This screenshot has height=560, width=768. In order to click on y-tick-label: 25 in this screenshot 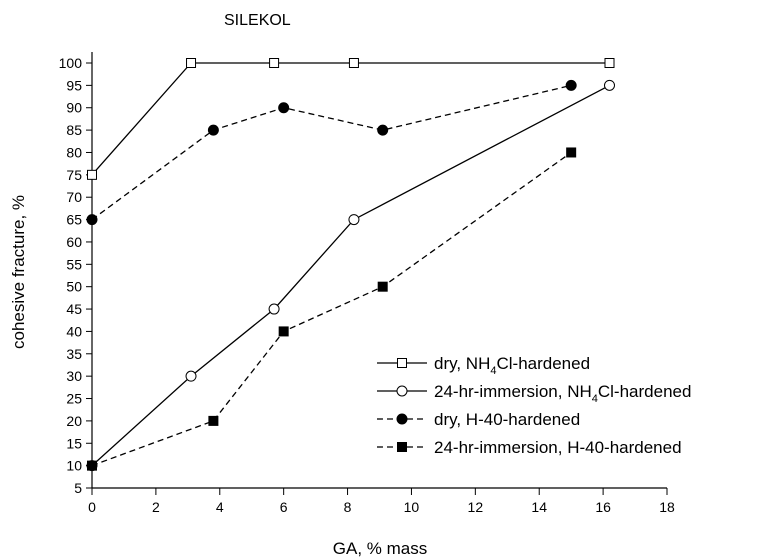, I will do `click(74, 399)`.